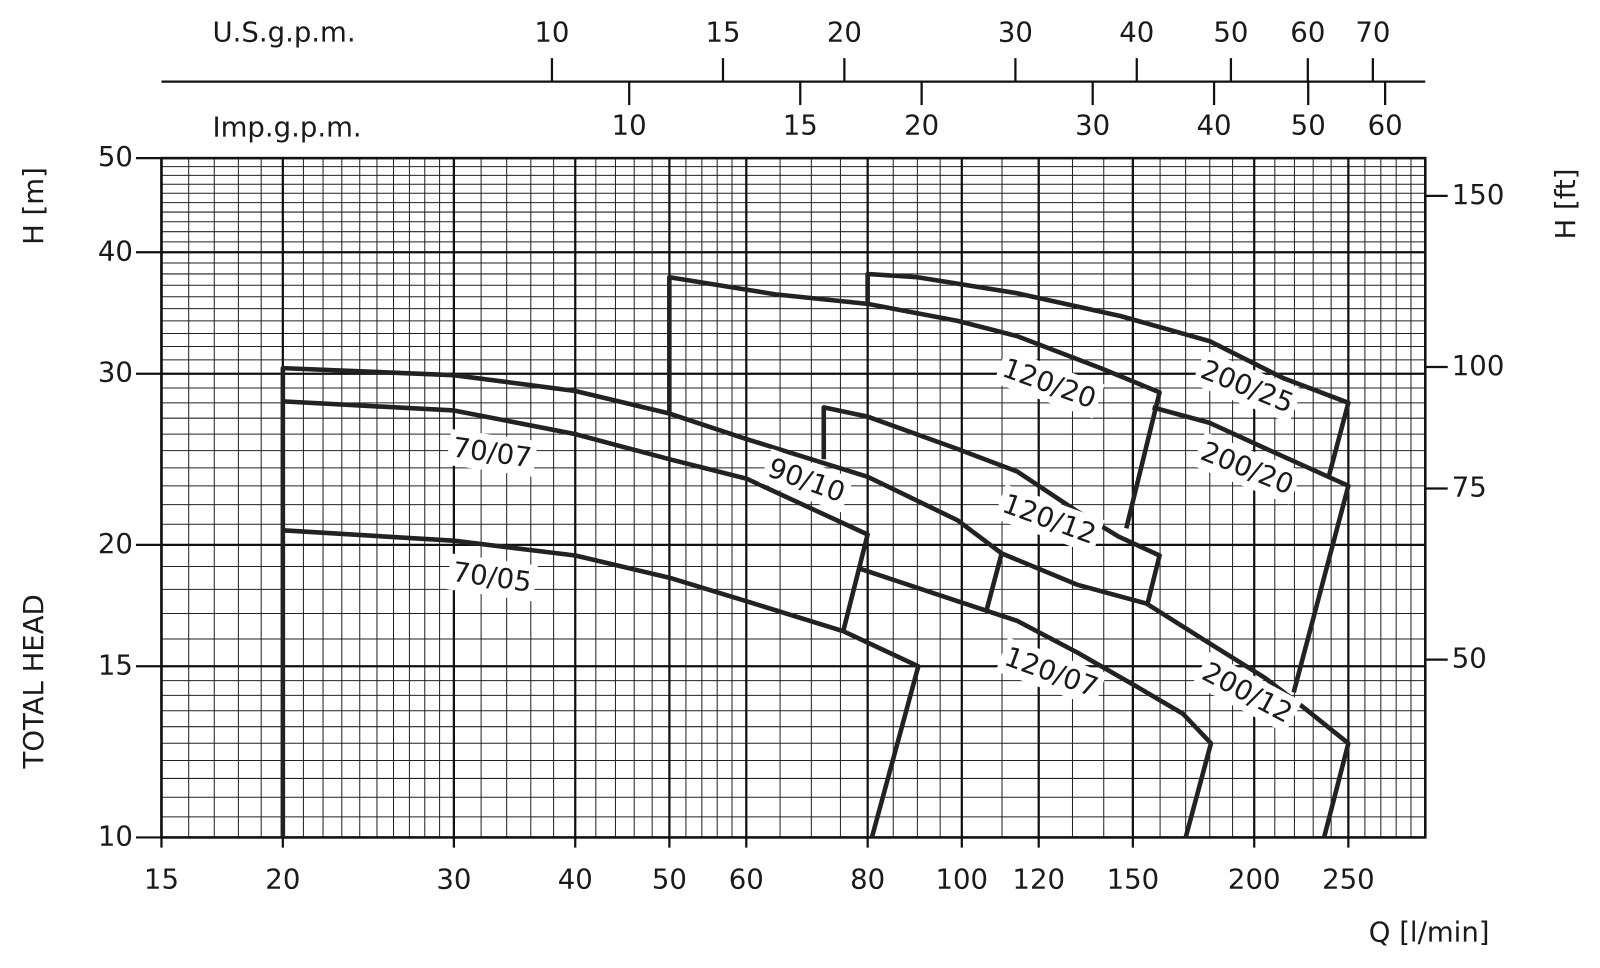 Image resolution: width=1600 pixels, height=968 pixels. What do you see at coordinates (1307, 33) in the screenshot?
I see `x2-tick-label: 60` at bounding box center [1307, 33].